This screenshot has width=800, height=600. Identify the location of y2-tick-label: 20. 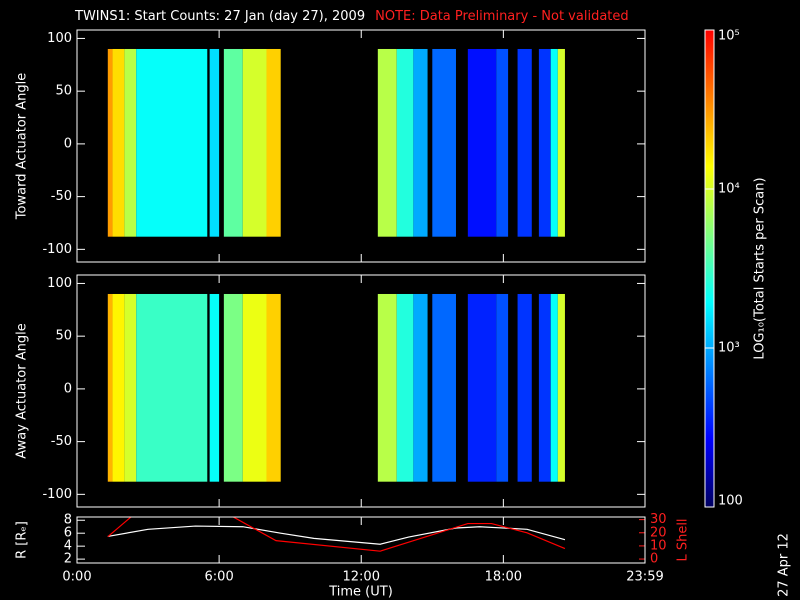
(658, 532).